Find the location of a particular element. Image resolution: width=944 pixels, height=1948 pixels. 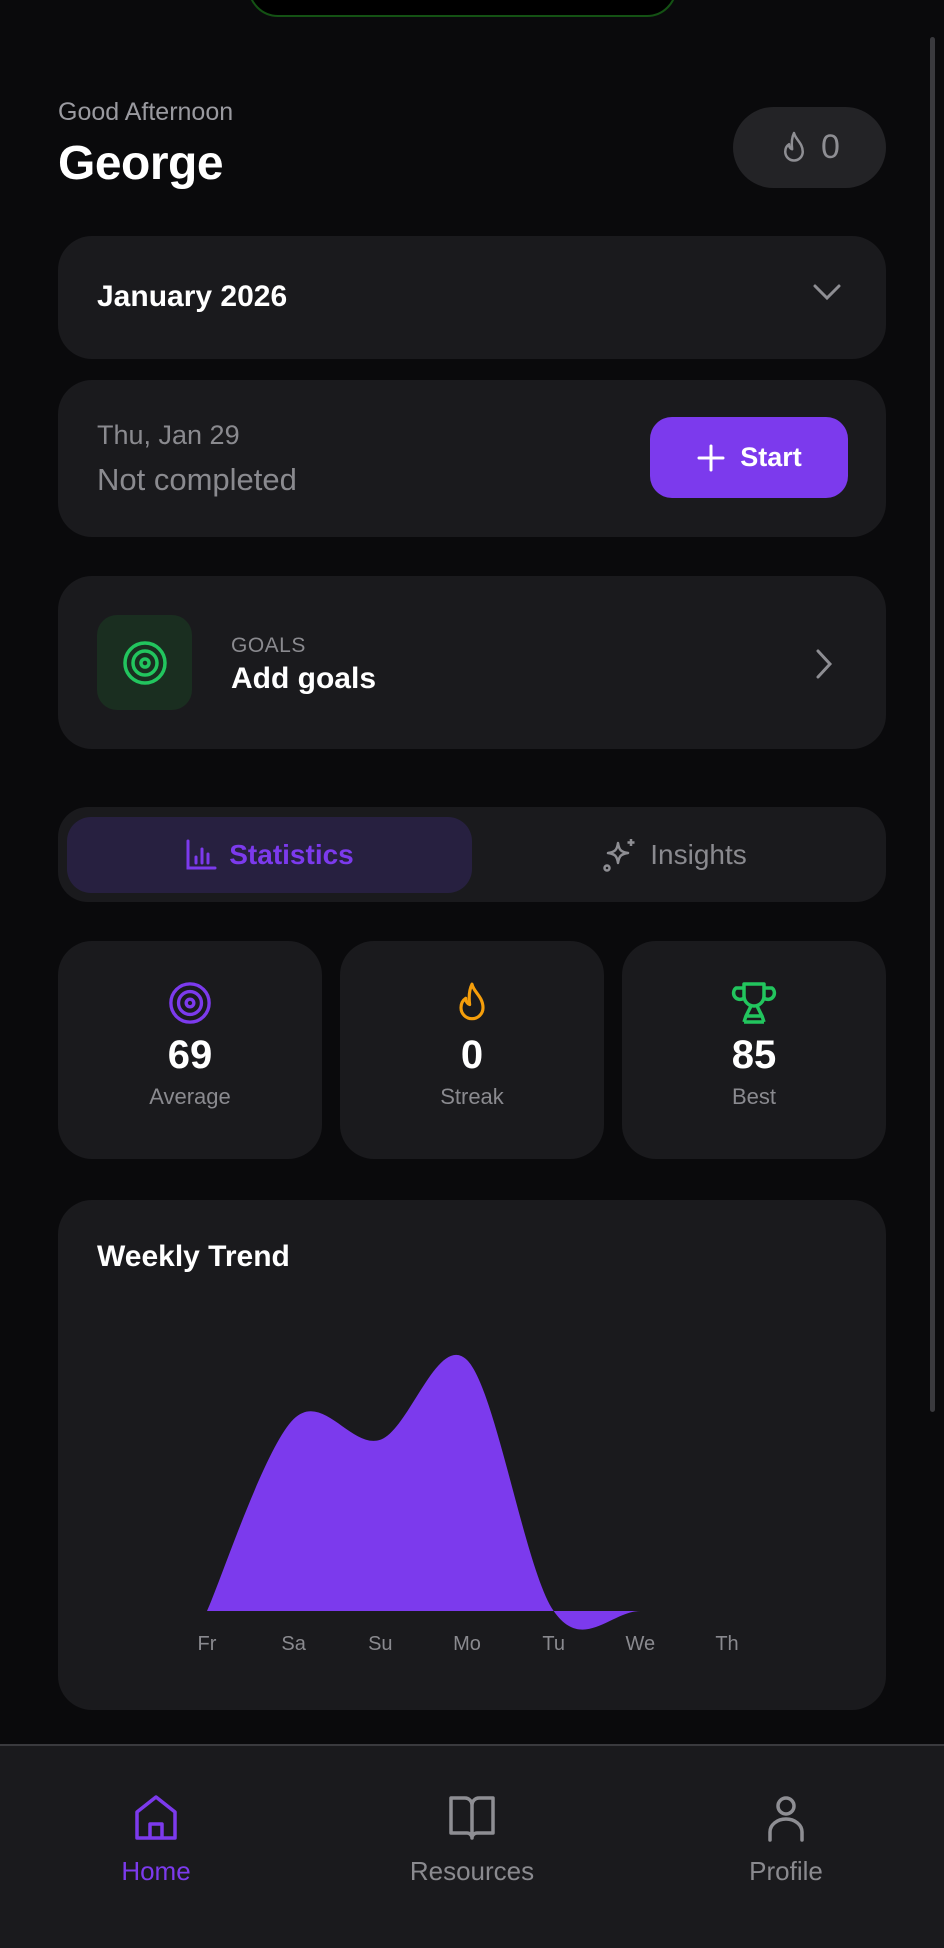

month-selector: January 2026 is located at coordinates (472, 297).